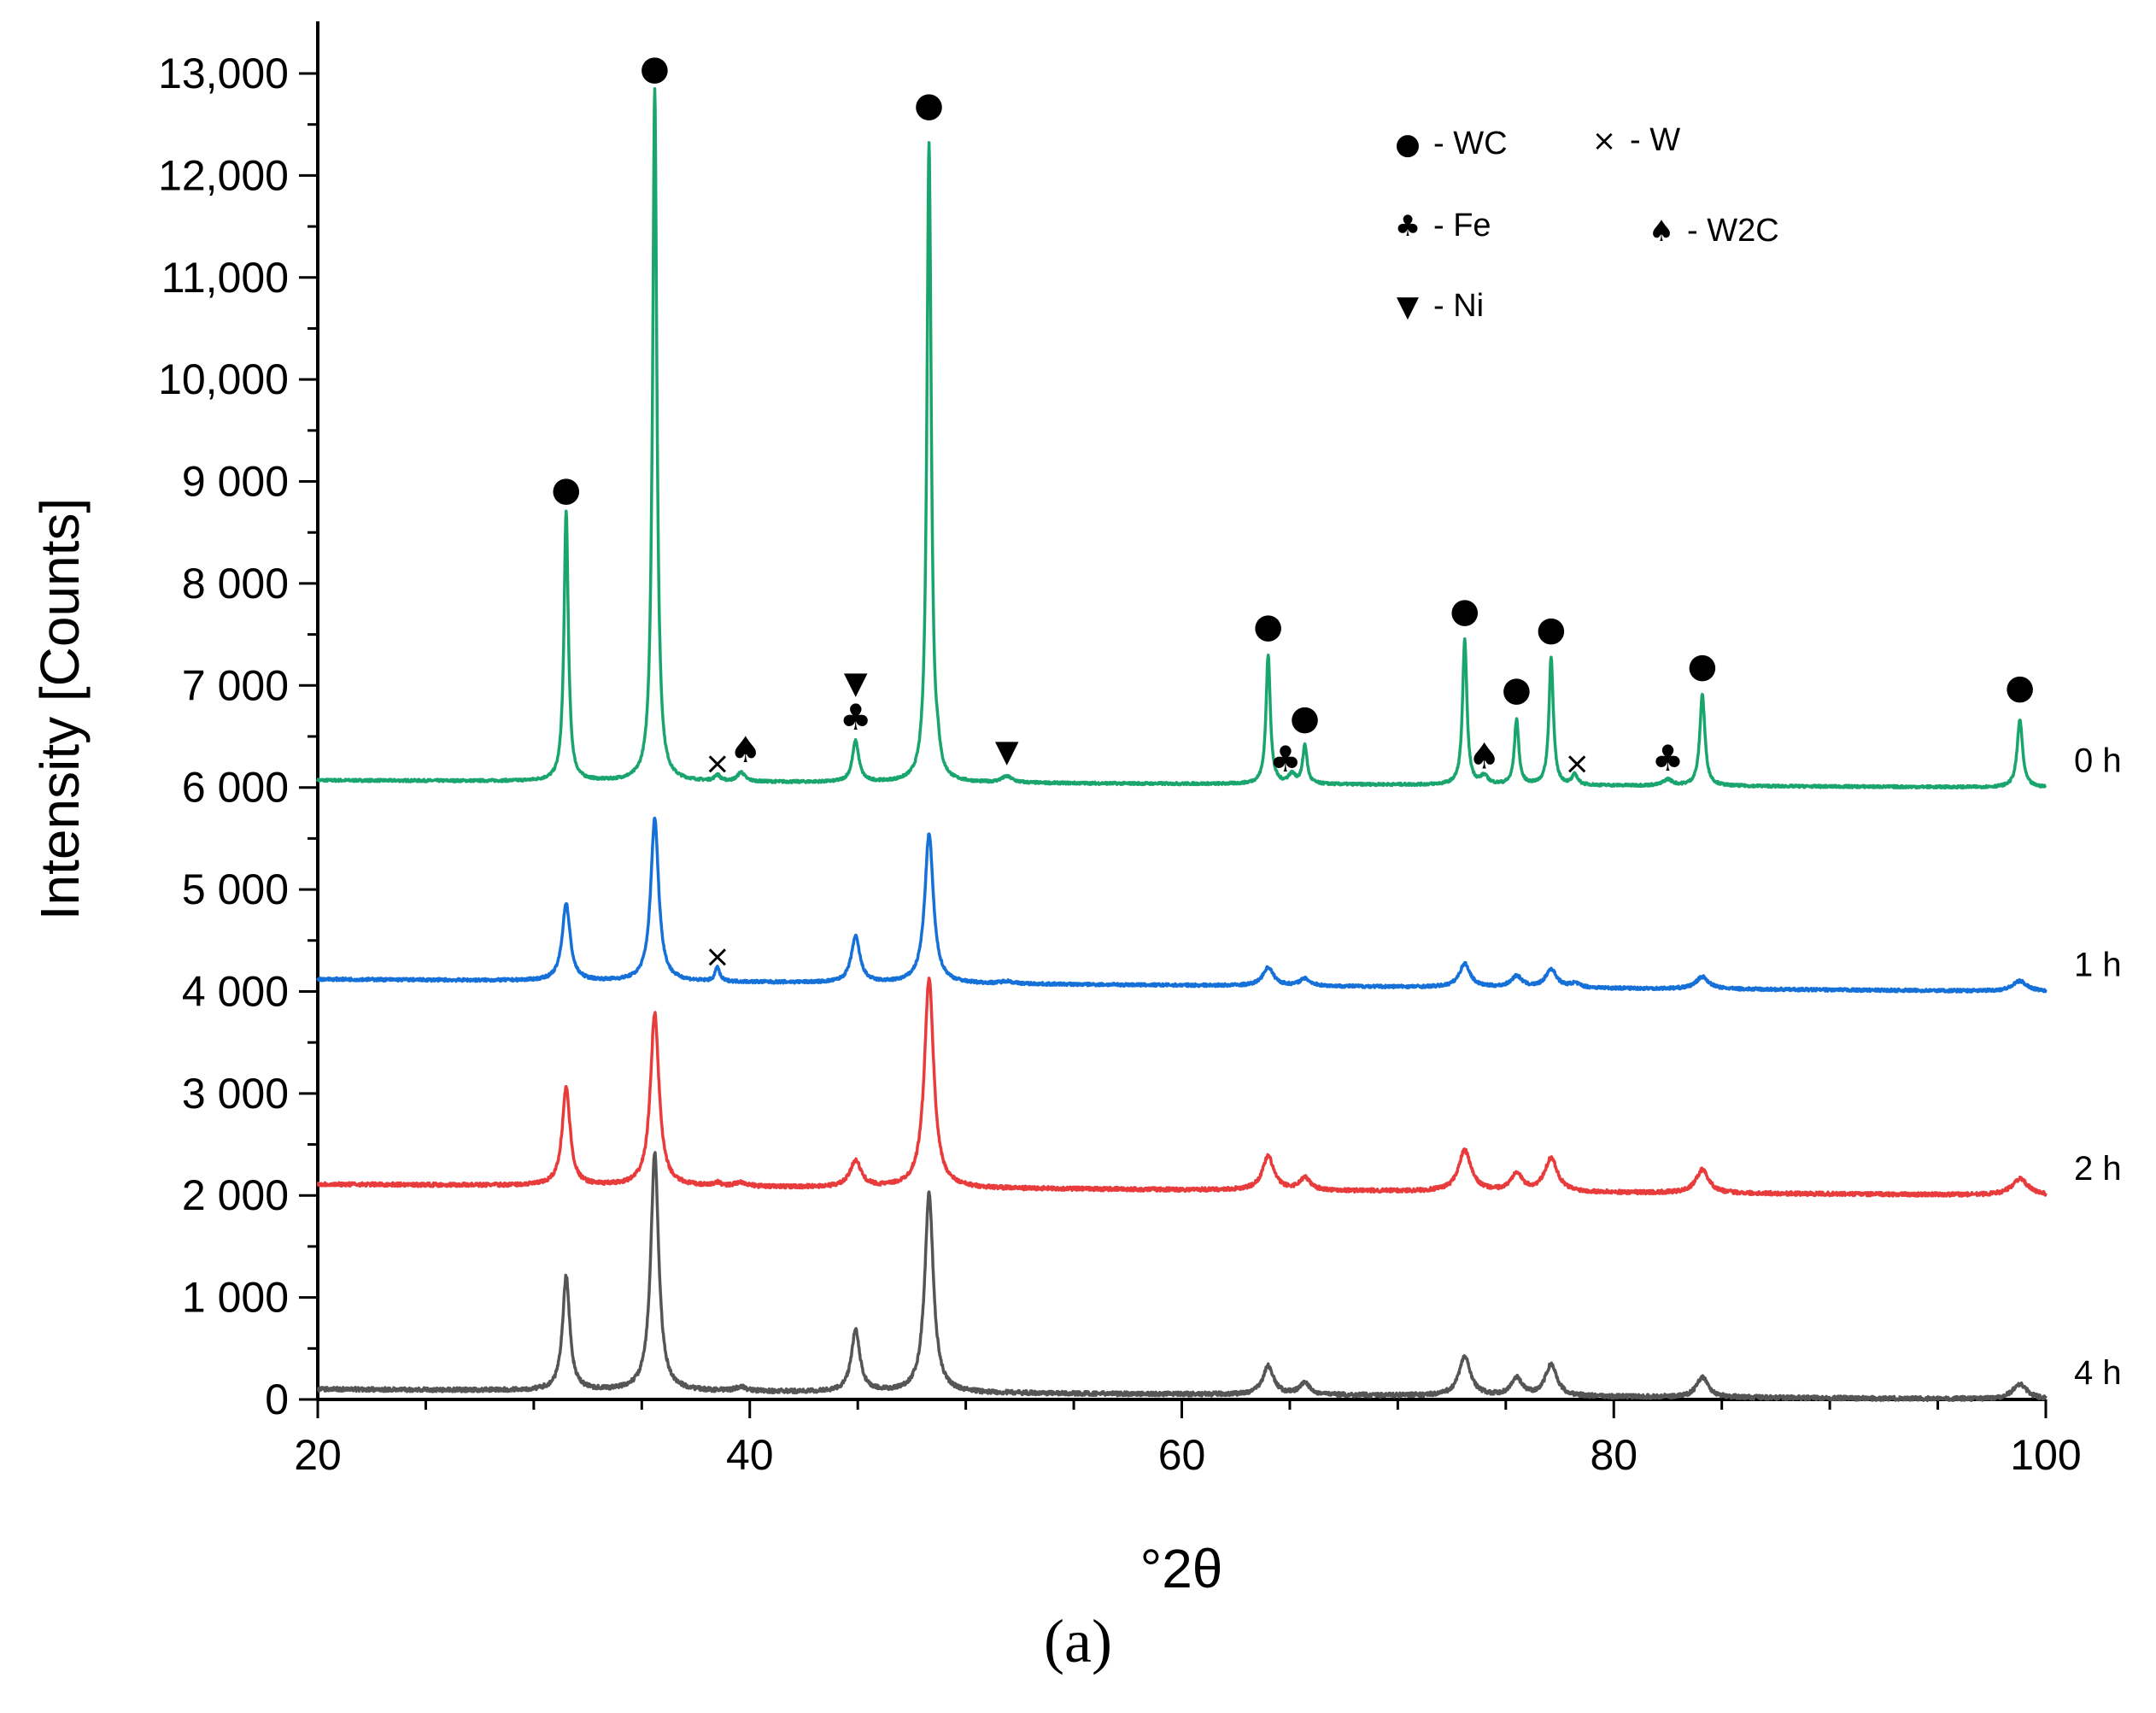 The width and height of the screenshot is (2156, 1713). Describe the element at coordinates (1614, 1455) in the screenshot. I see `x-tick-label: 80` at that location.